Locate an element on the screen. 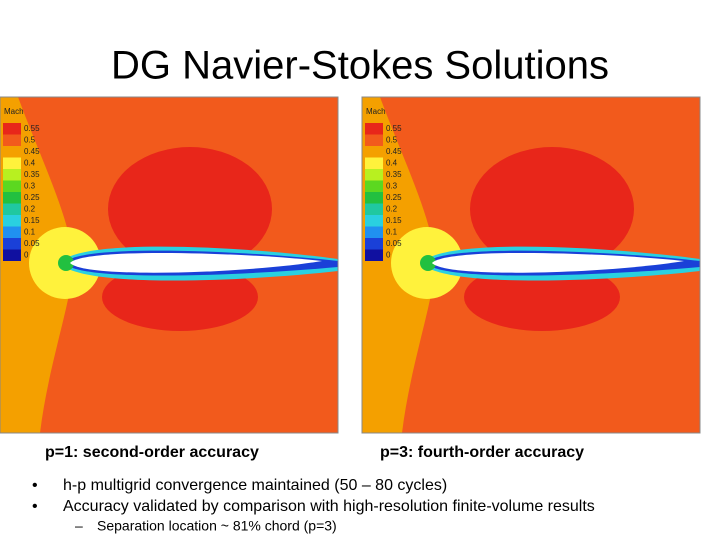 The image size is (720, 545). slide-title: DG Navier-Stokes Solutions is located at coordinates (360, 66).